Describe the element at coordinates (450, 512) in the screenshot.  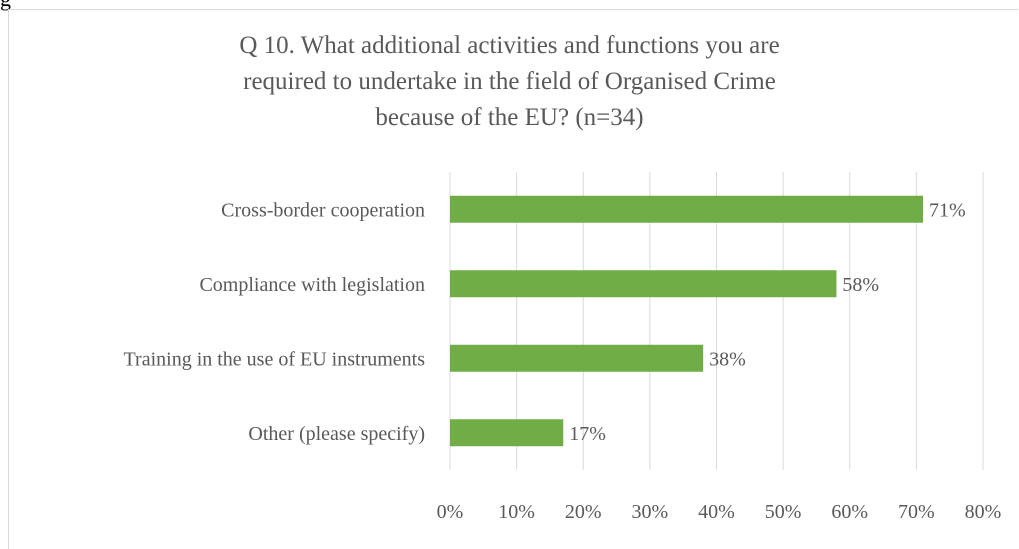
I see `x-tick-label: 0%` at that location.